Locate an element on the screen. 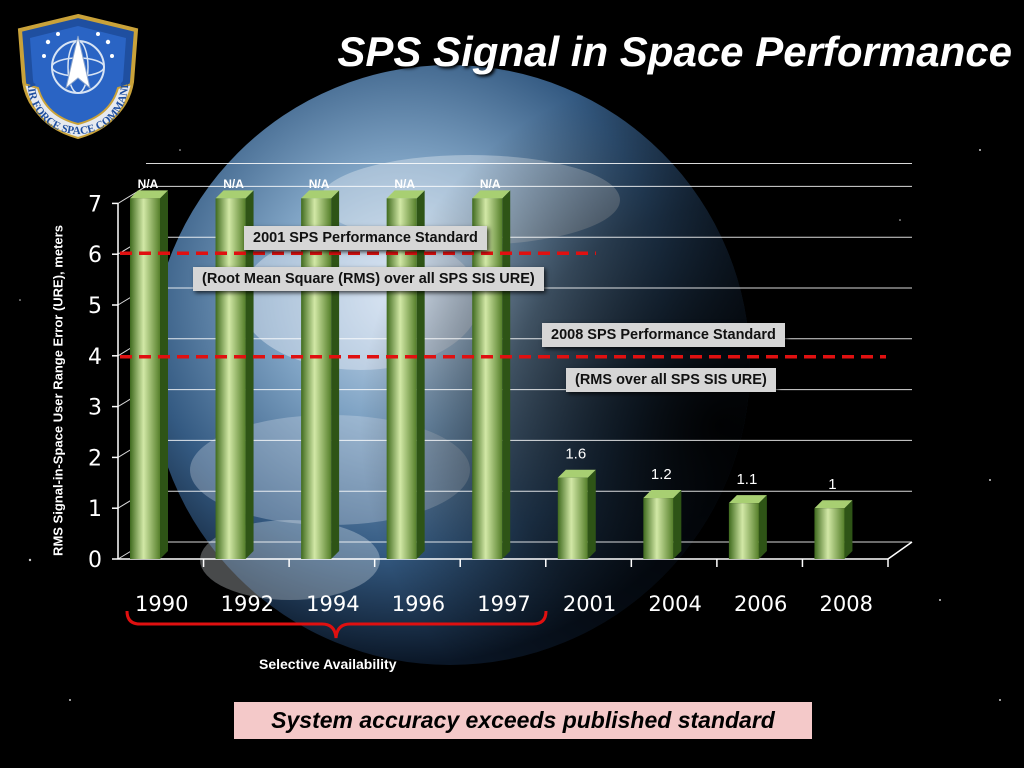 This screenshot has height=768, width=1024. y-tick-label: 7 is located at coordinates (95, 204).